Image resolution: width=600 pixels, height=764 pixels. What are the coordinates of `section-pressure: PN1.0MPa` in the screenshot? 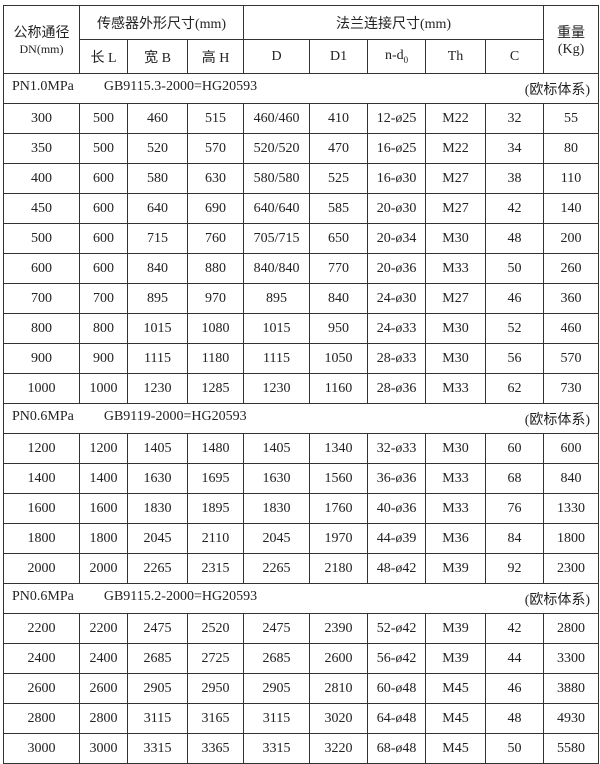 It's located at (43, 86).